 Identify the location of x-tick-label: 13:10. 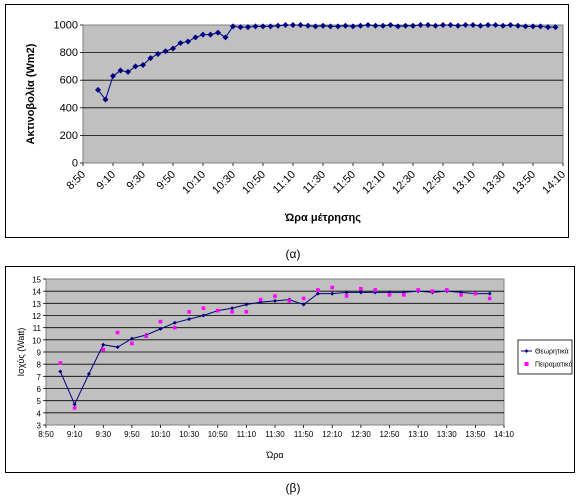
(464, 183).